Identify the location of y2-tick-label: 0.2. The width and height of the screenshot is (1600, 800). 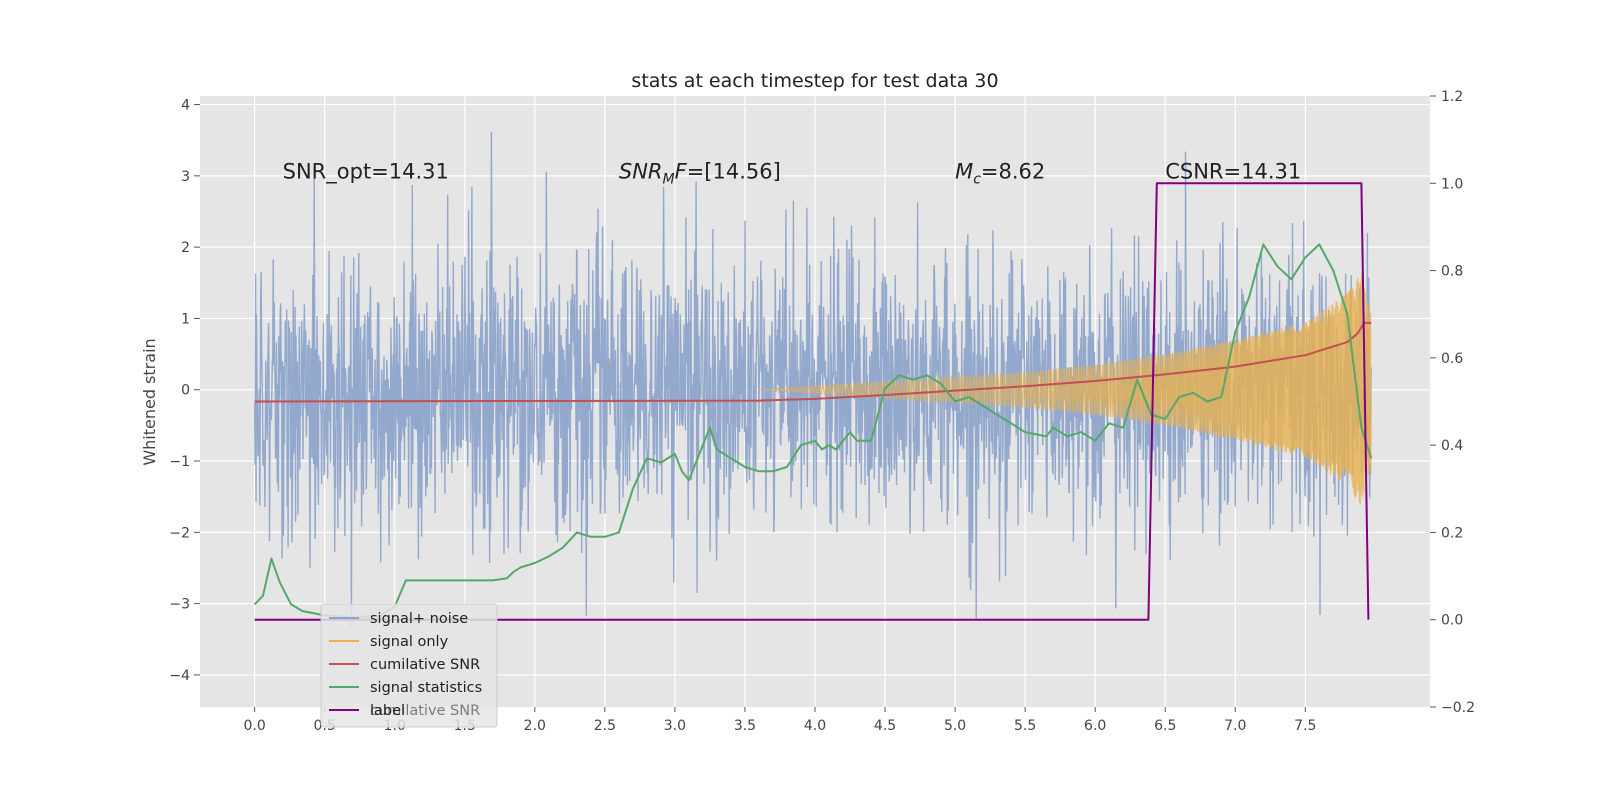
(1452, 533).